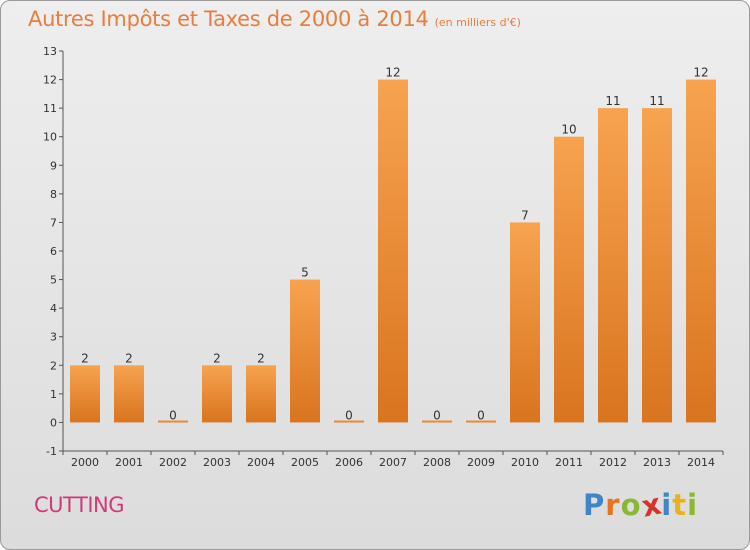  What do you see at coordinates (305, 462) in the screenshot?
I see `x-tick-label: 2005` at bounding box center [305, 462].